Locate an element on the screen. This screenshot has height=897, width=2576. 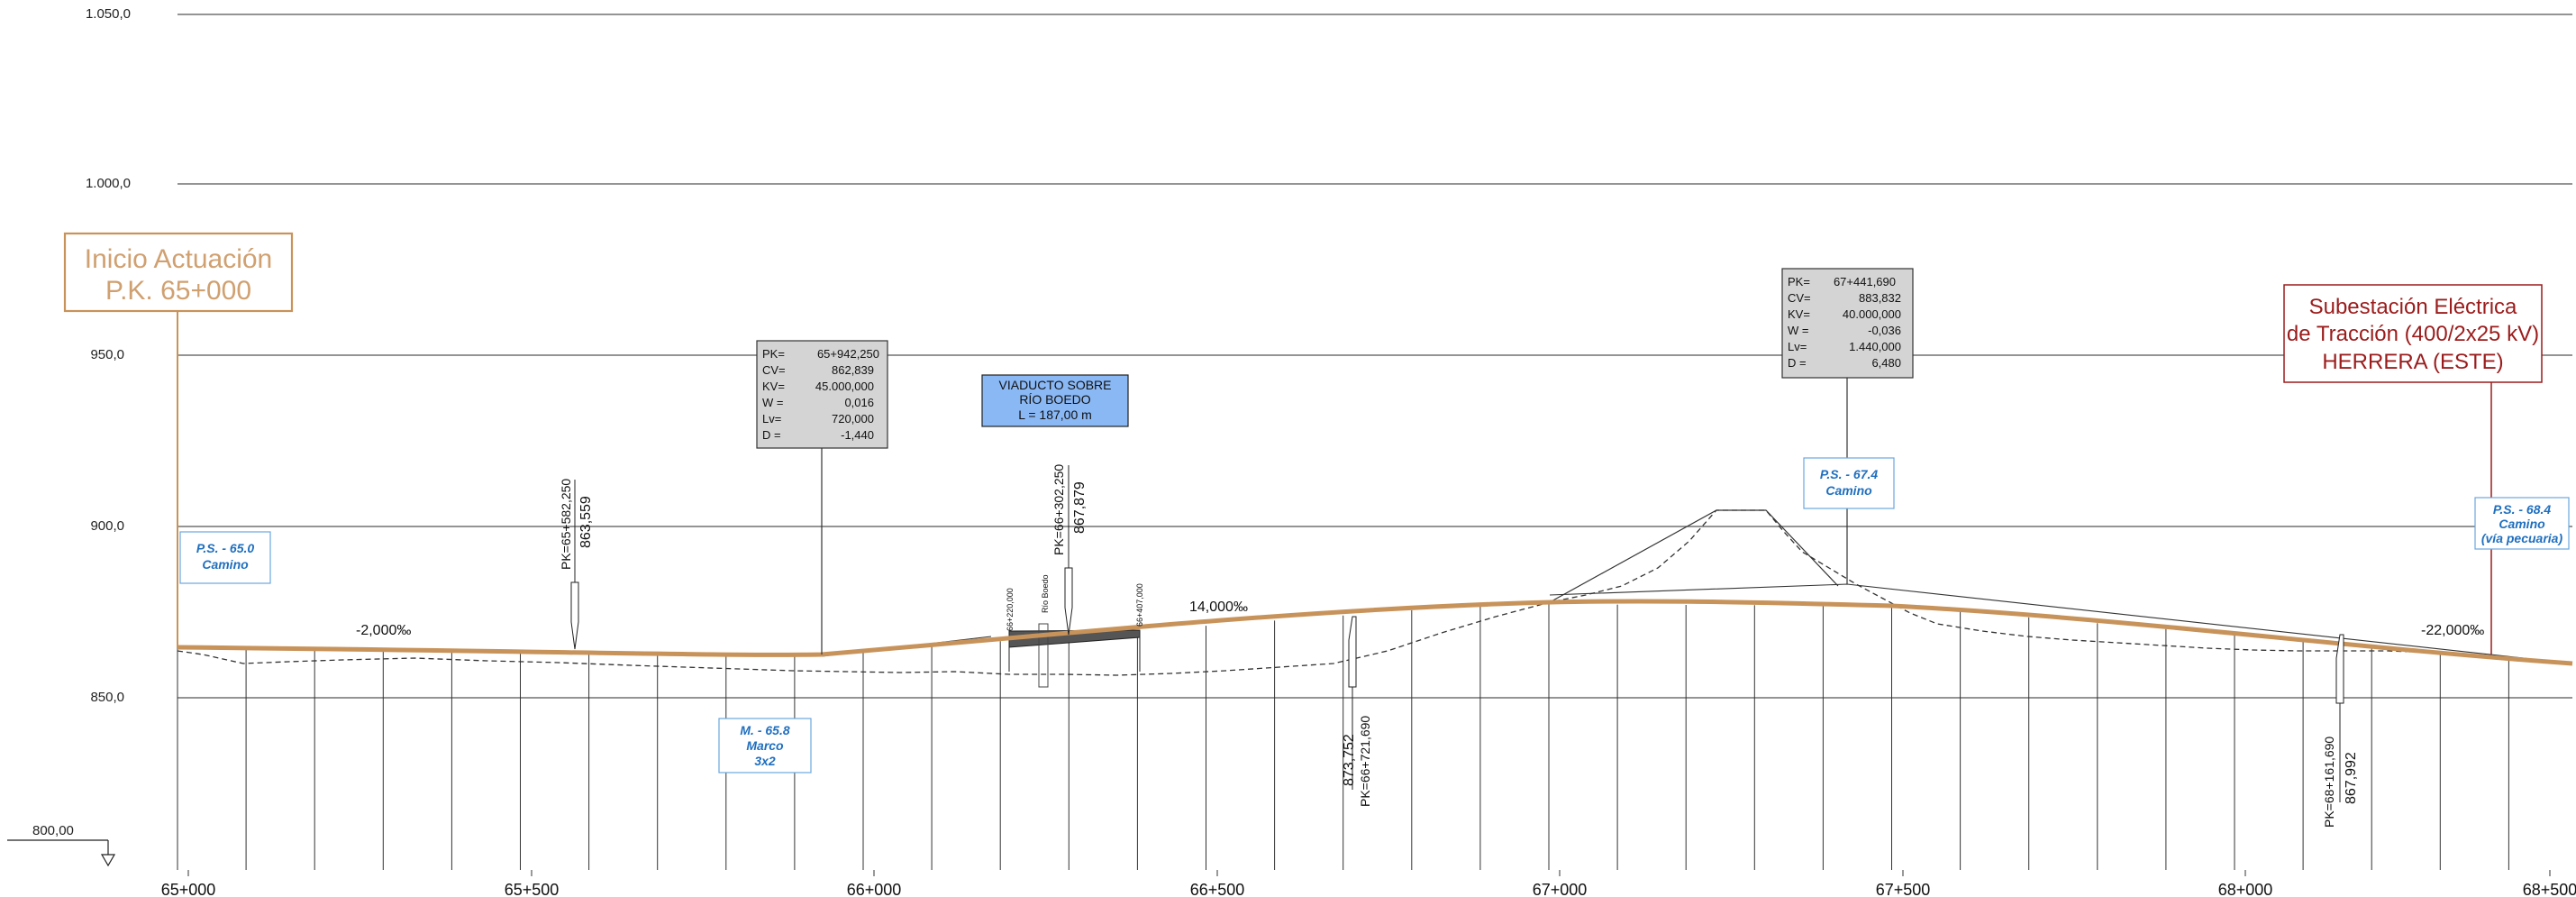
crest-cut-outline is located at coordinates (1694, 556).